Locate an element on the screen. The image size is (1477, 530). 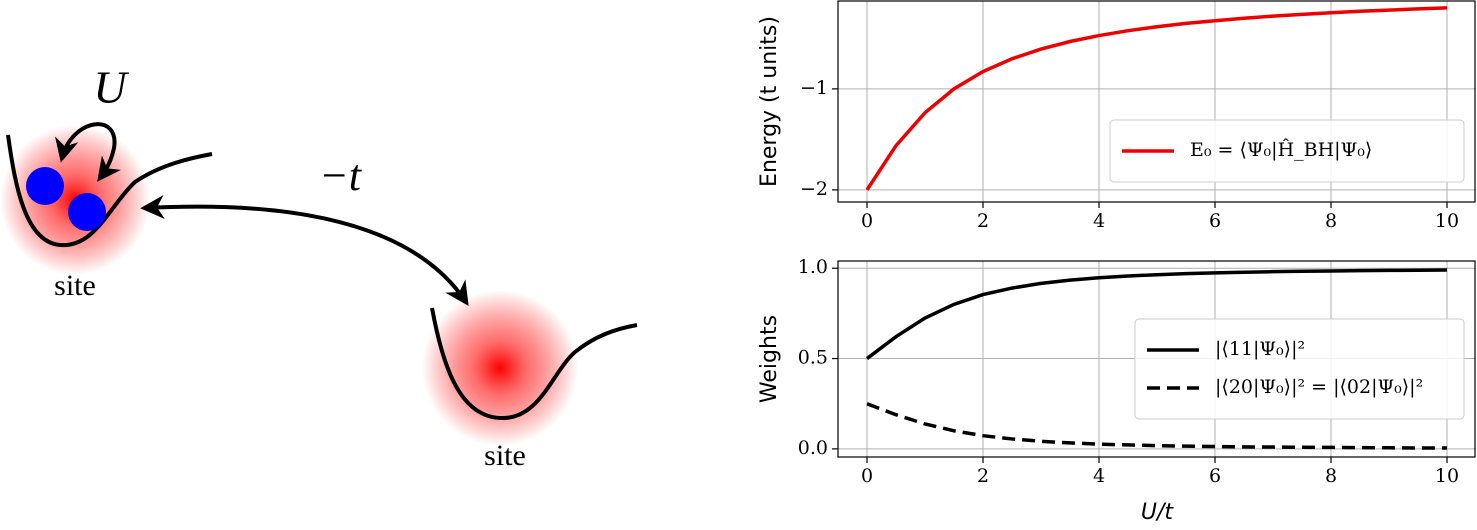
y-axis-label: Energy (t units) is located at coordinates (769, 101).